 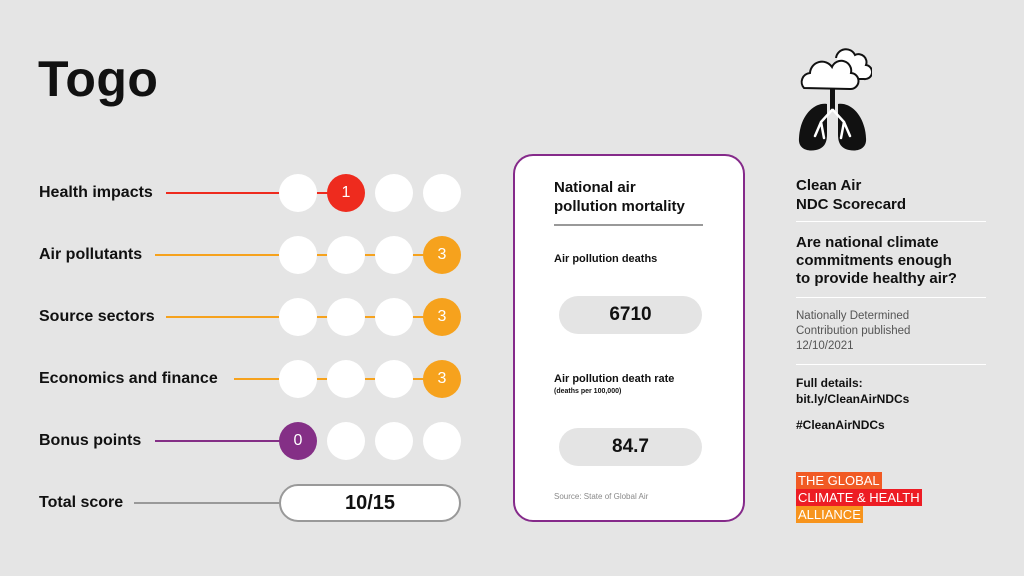 I want to click on total-score-value: 10/15, so click(x=370, y=503).